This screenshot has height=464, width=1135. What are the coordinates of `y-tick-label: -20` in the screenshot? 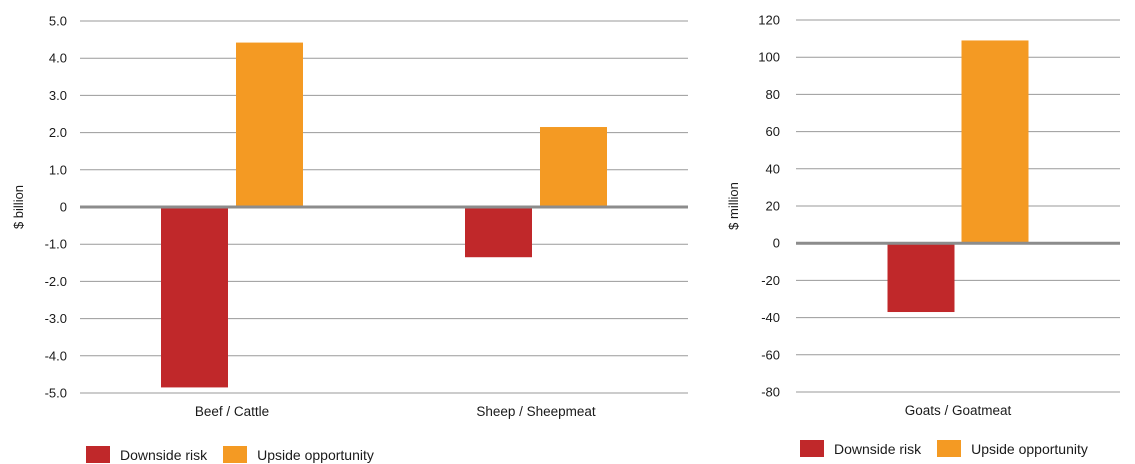 It's located at (770, 280).